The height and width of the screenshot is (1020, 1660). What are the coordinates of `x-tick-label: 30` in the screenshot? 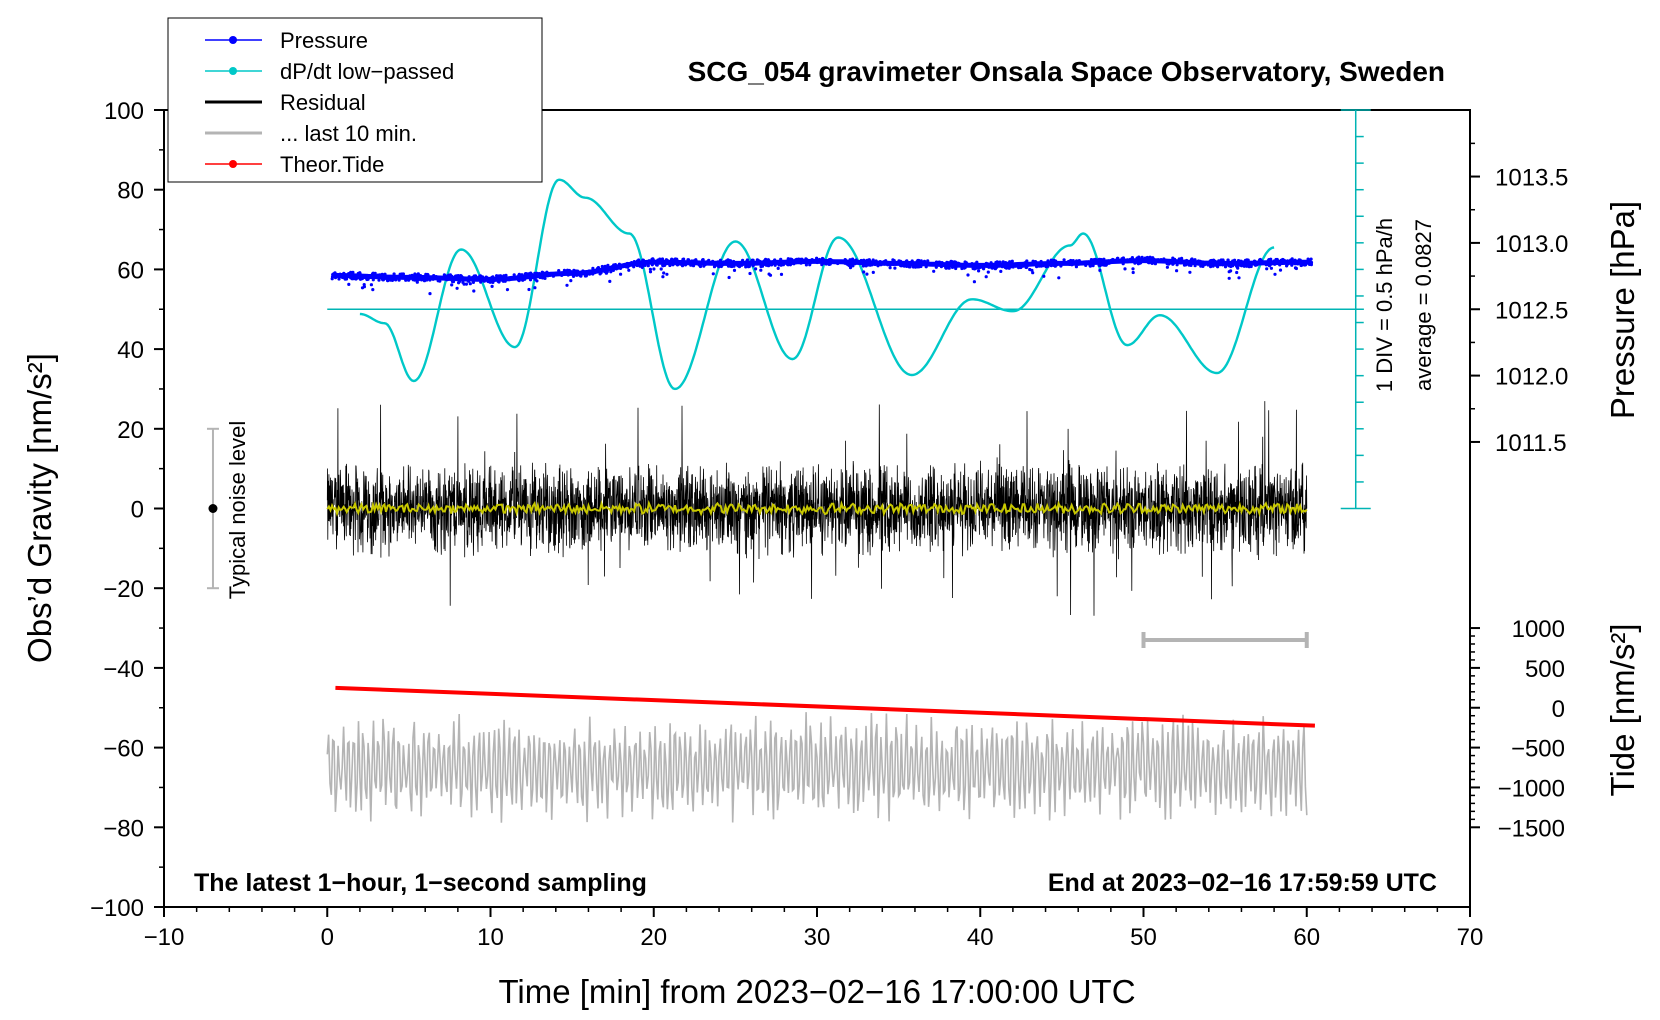 It's located at (817, 937).